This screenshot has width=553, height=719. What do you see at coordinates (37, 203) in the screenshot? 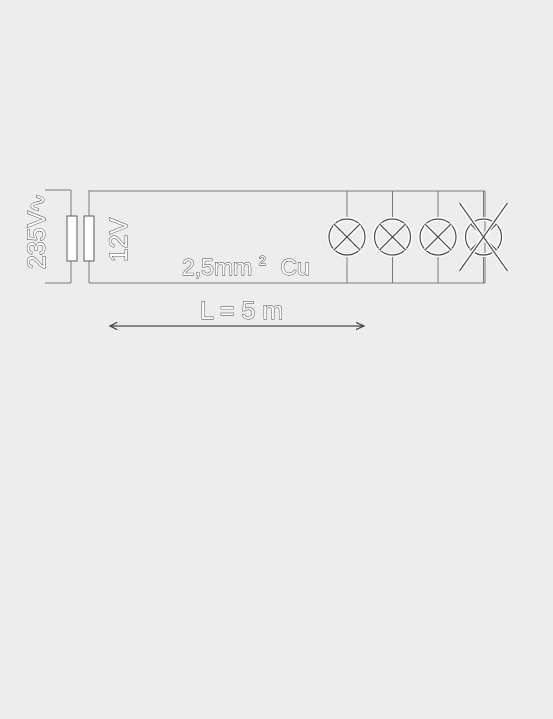
I see `ac-symbol: ∿` at bounding box center [37, 203].